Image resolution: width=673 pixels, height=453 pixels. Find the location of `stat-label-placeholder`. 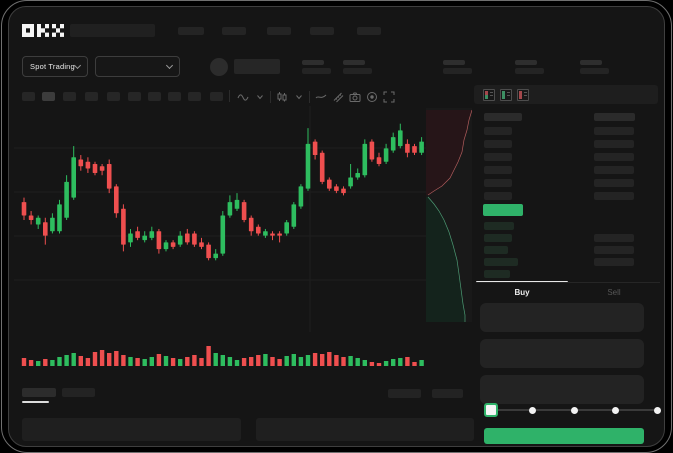

stat-label-placeholder is located at coordinates (313, 62).